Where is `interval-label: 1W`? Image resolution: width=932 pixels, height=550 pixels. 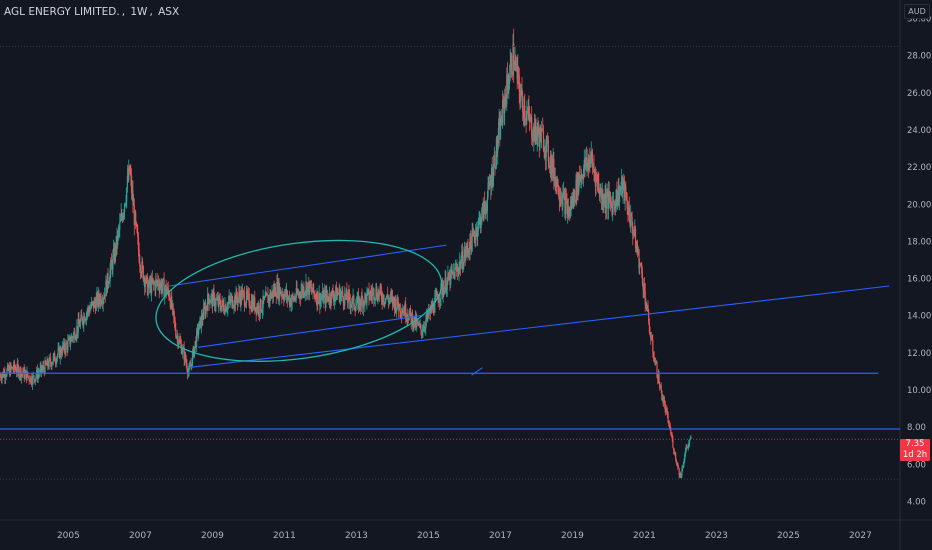
interval-label: 1W is located at coordinates (139, 12).